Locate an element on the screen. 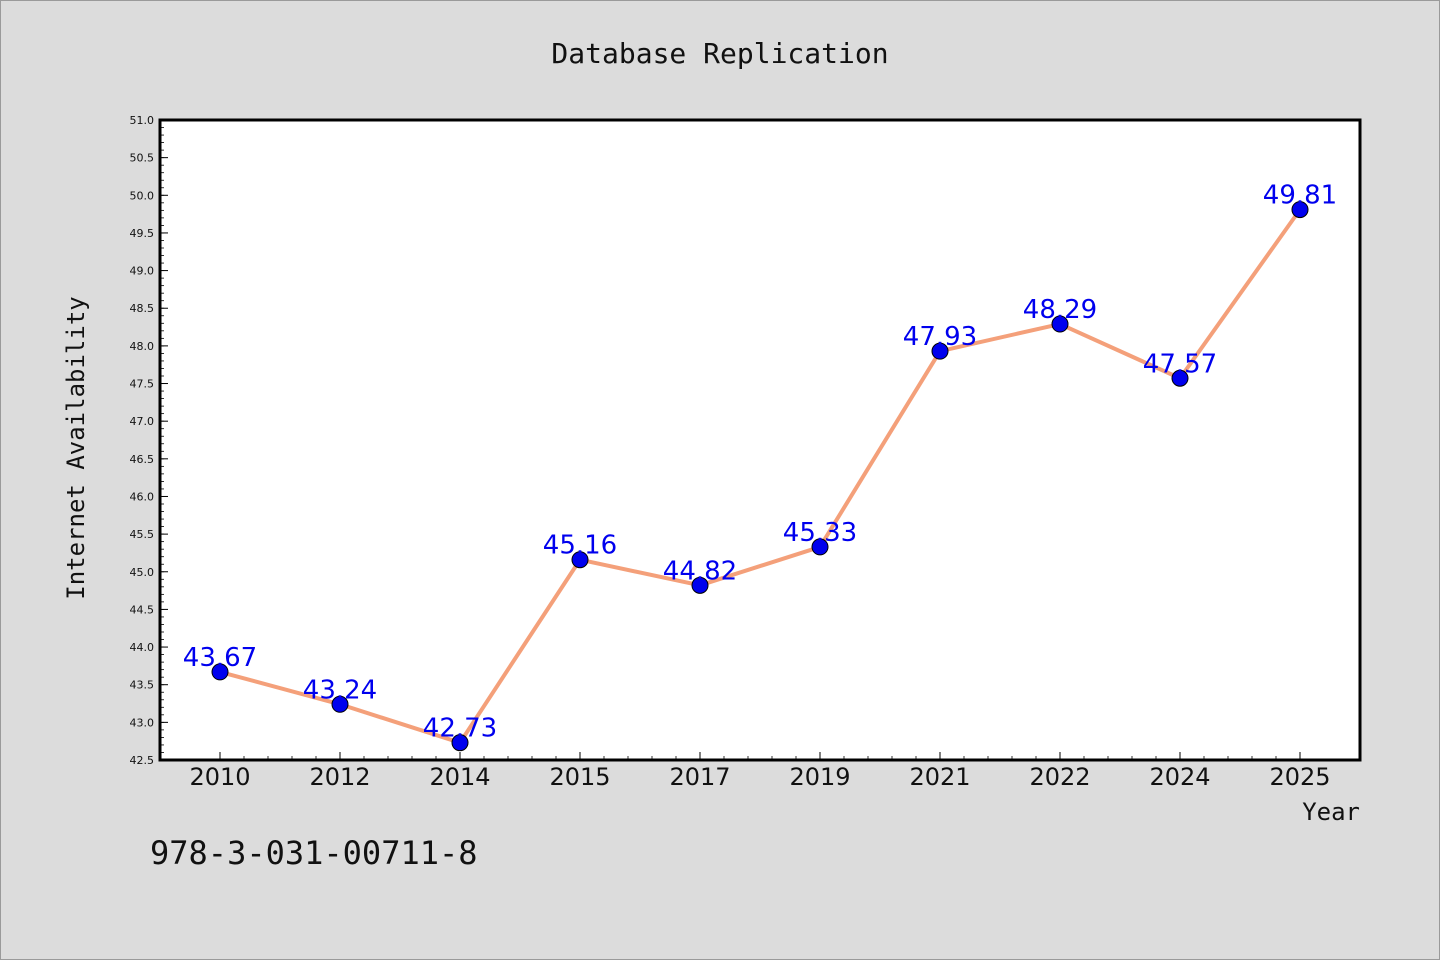 Image resolution: width=1440 pixels, height=960 pixels. x-tick-label: 2012 is located at coordinates (339, 777).